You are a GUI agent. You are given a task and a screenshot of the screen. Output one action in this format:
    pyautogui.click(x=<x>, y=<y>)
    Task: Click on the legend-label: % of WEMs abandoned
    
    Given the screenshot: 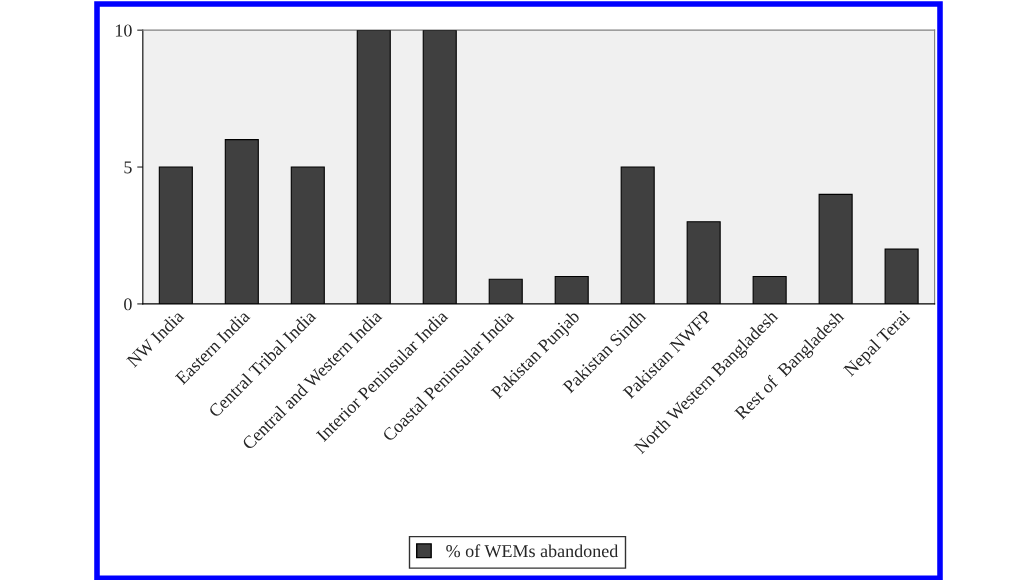 What is the action you would take?
    pyautogui.click(x=532, y=551)
    